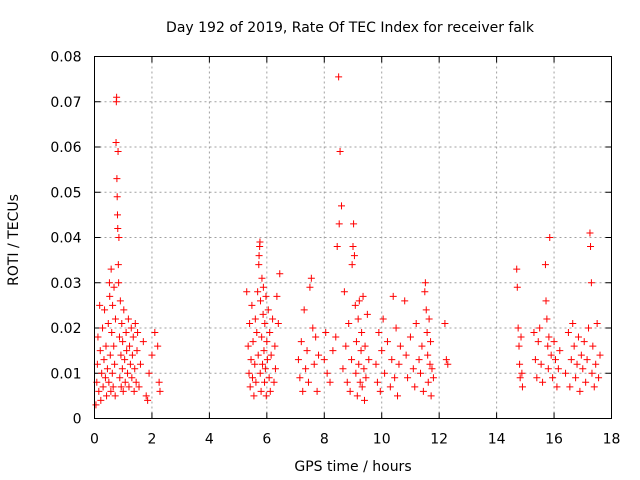 The width and height of the screenshot is (640, 480). Describe the element at coordinates (77, 420) in the screenshot. I see `y-tick-label: 0` at that location.